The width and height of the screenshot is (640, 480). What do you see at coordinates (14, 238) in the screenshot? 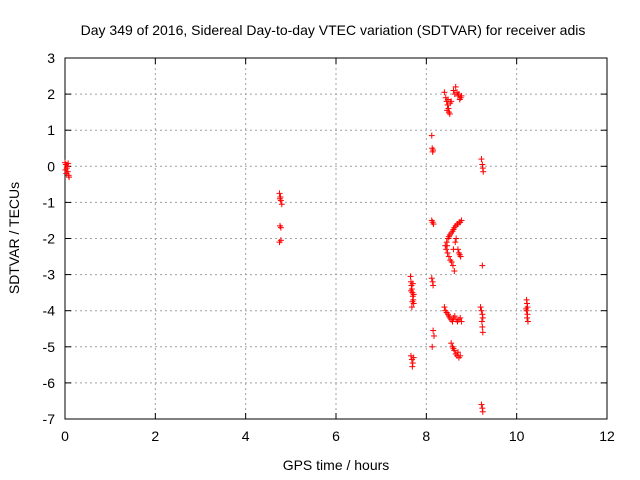
I see `y-axis-label: SDTVAR / TECUs` at bounding box center [14, 238].